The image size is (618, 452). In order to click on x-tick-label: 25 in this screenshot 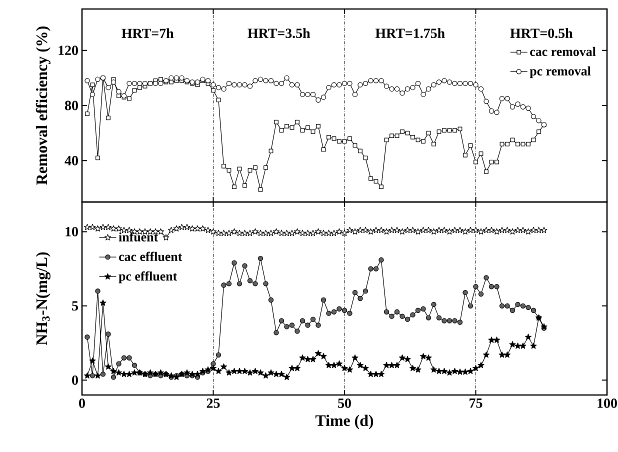, I will do `click(213, 403)`.